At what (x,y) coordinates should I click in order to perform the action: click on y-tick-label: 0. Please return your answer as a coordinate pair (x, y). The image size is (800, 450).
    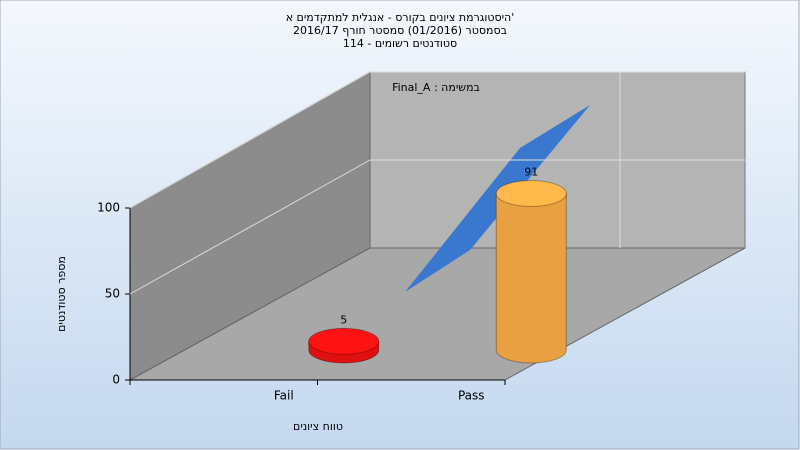
    Looking at the image, I should click on (116, 380).